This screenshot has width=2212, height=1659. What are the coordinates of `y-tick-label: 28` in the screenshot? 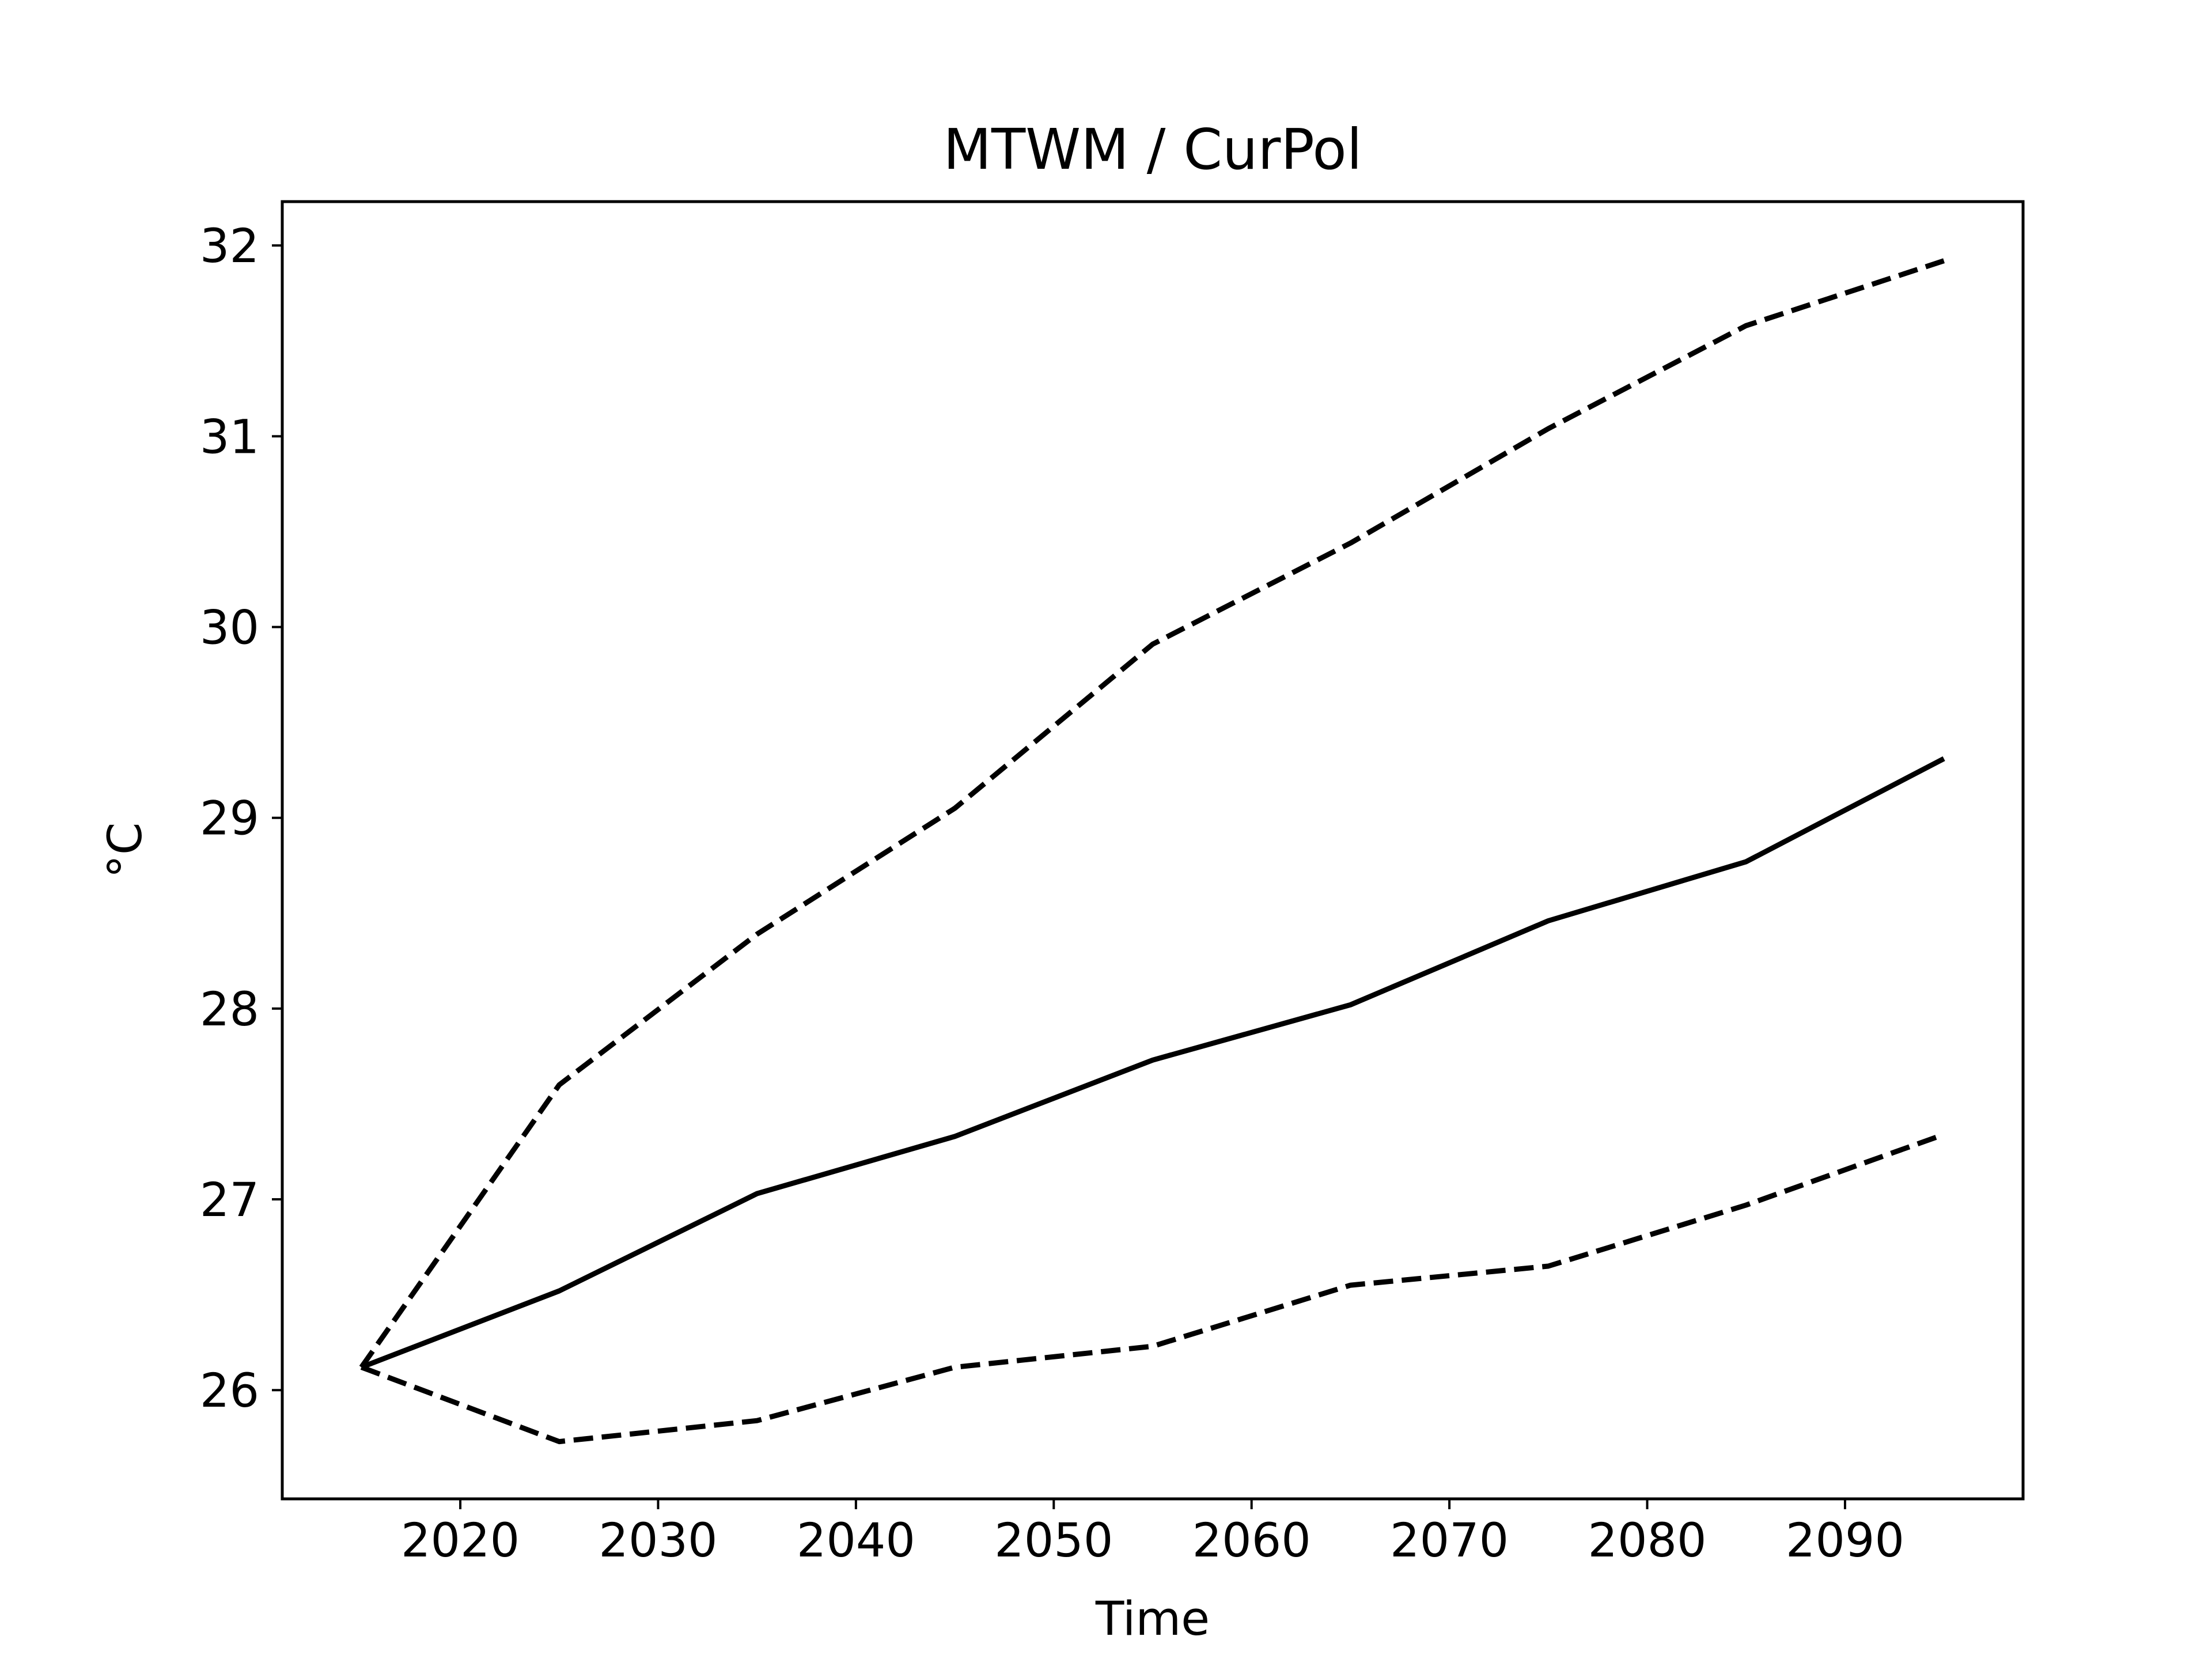 It's located at (229, 1010).